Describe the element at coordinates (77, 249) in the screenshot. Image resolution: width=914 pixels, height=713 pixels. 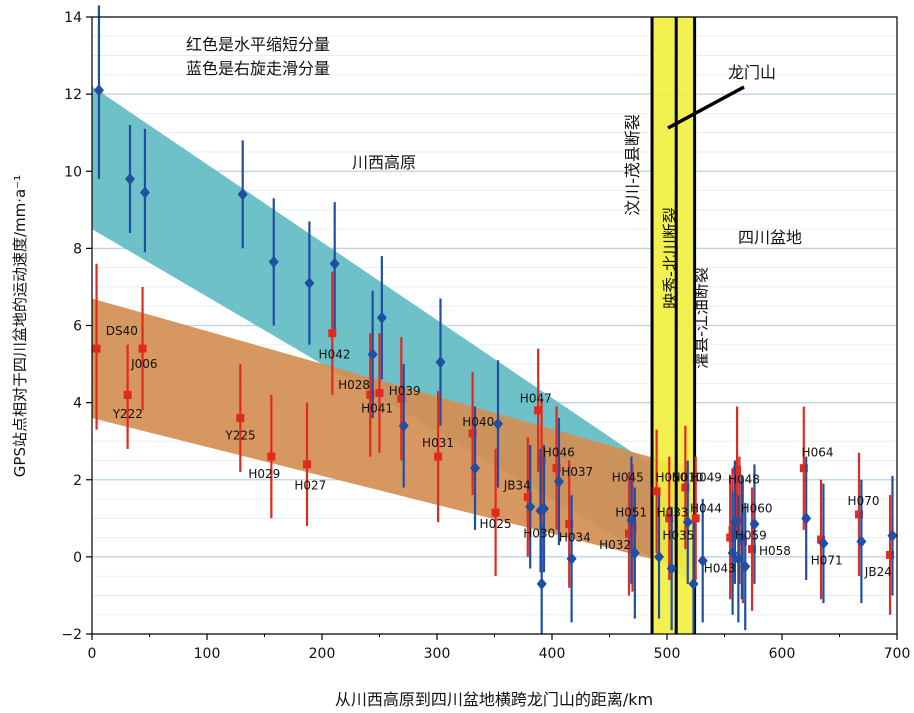
I see `y-tick-label: 8` at that location.